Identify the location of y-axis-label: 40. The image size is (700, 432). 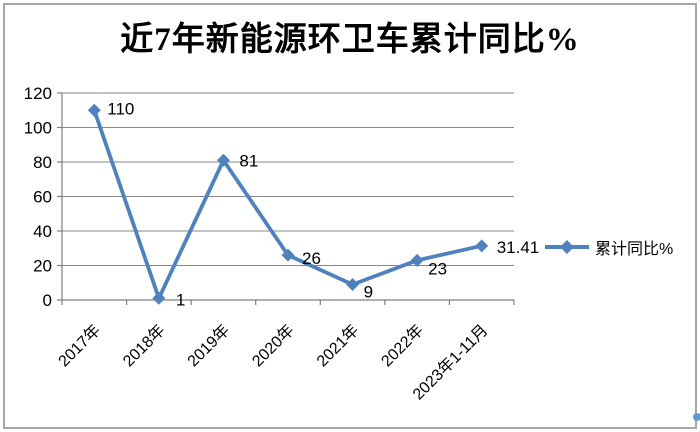
(42, 231).